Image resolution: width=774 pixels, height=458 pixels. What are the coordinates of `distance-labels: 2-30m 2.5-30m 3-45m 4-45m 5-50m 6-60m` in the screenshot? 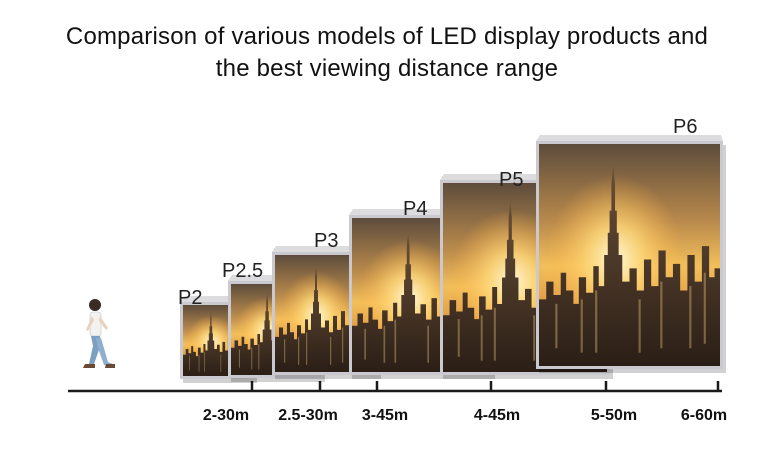 It's located at (465, 415).